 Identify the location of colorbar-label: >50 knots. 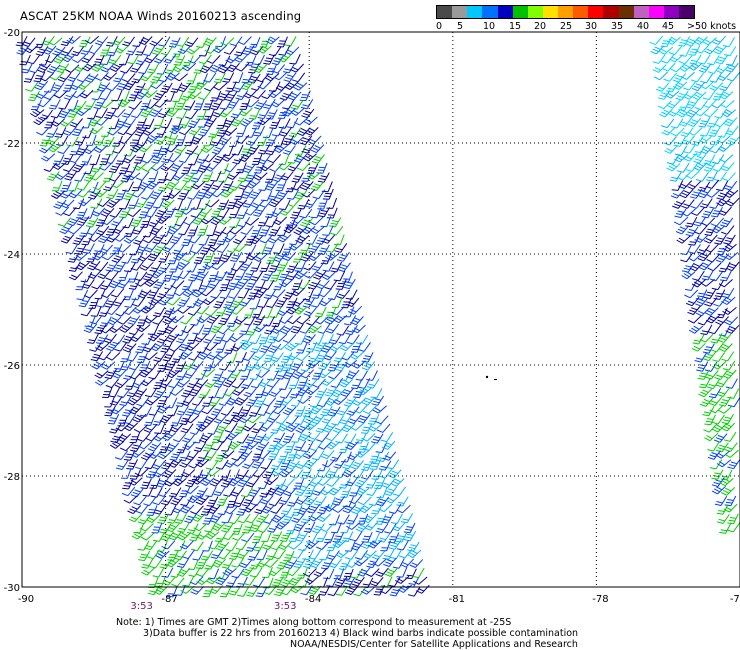
(712, 26).